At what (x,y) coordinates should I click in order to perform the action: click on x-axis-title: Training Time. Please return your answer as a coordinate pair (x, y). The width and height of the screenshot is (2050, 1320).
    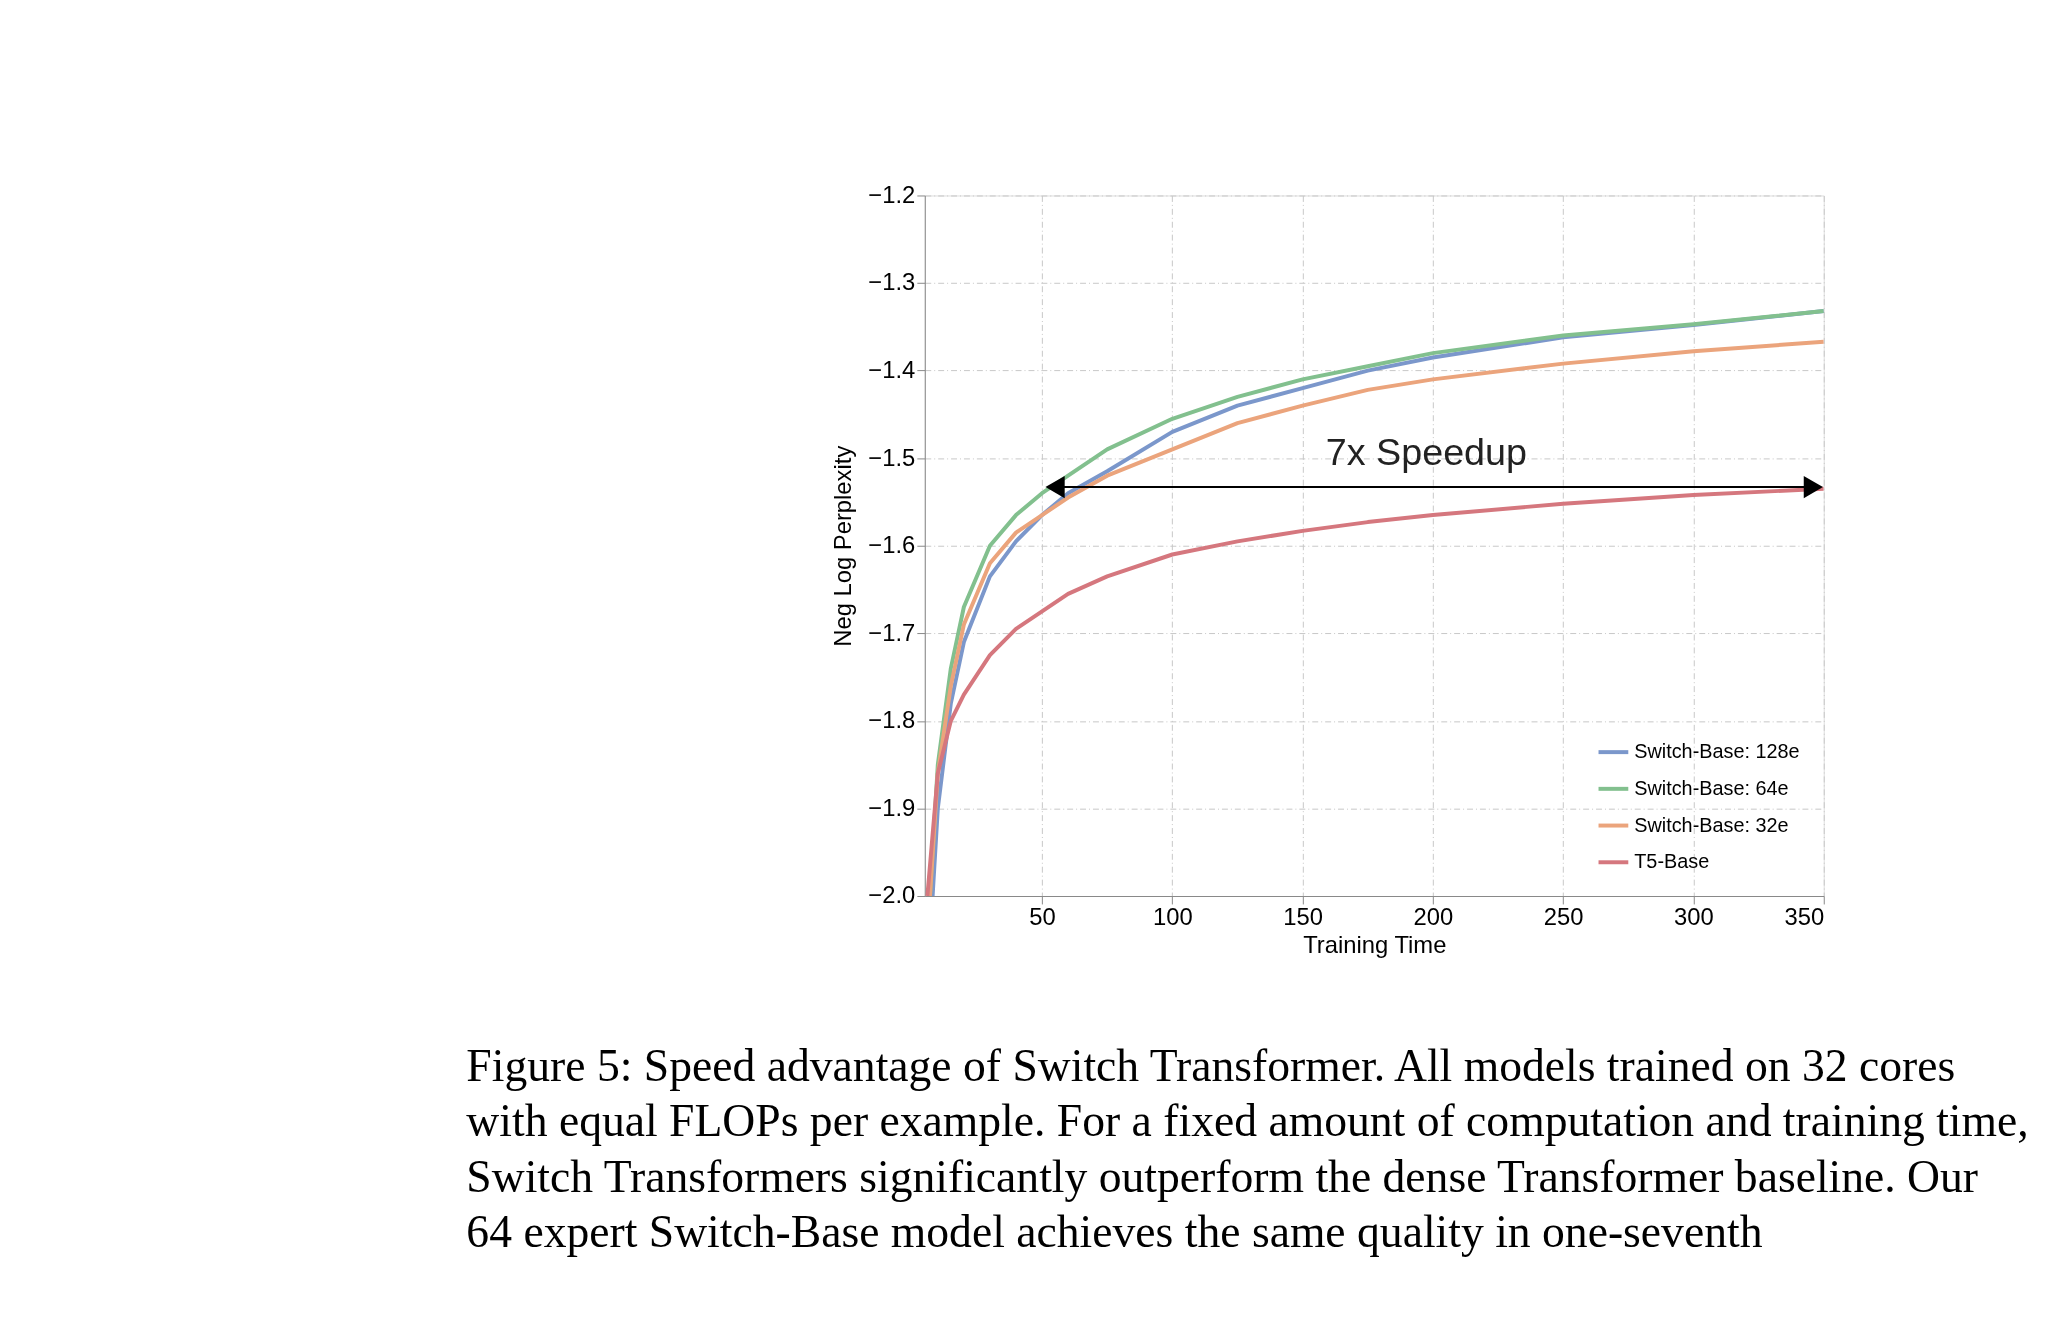
    Looking at the image, I should click on (1375, 945).